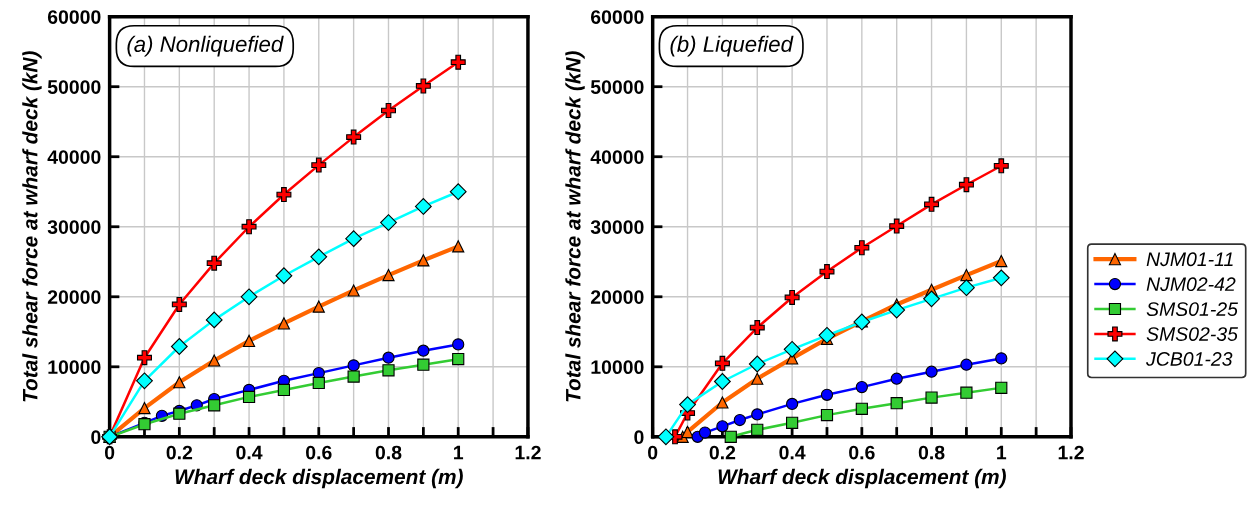 The image size is (1260, 505). Describe the element at coordinates (1189, 359) in the screenshot. I see `legend-label: JCB01-23` at that location.